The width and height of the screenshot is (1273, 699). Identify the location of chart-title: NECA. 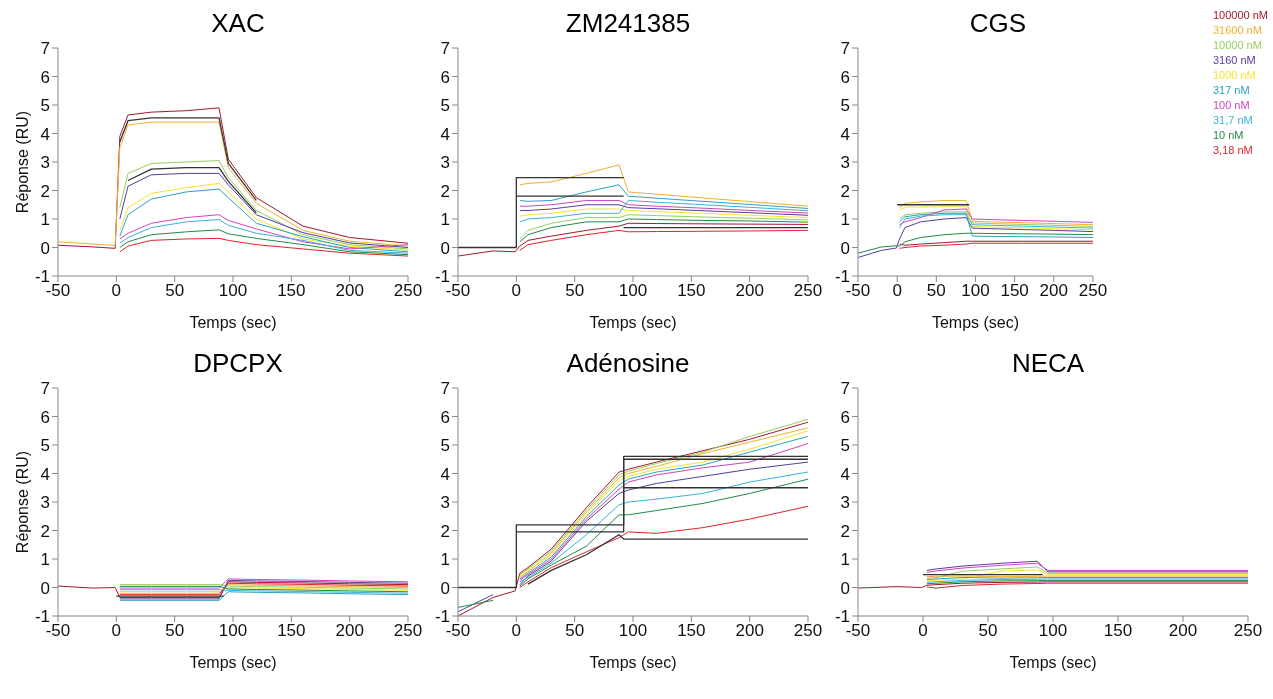
(1048, 363).